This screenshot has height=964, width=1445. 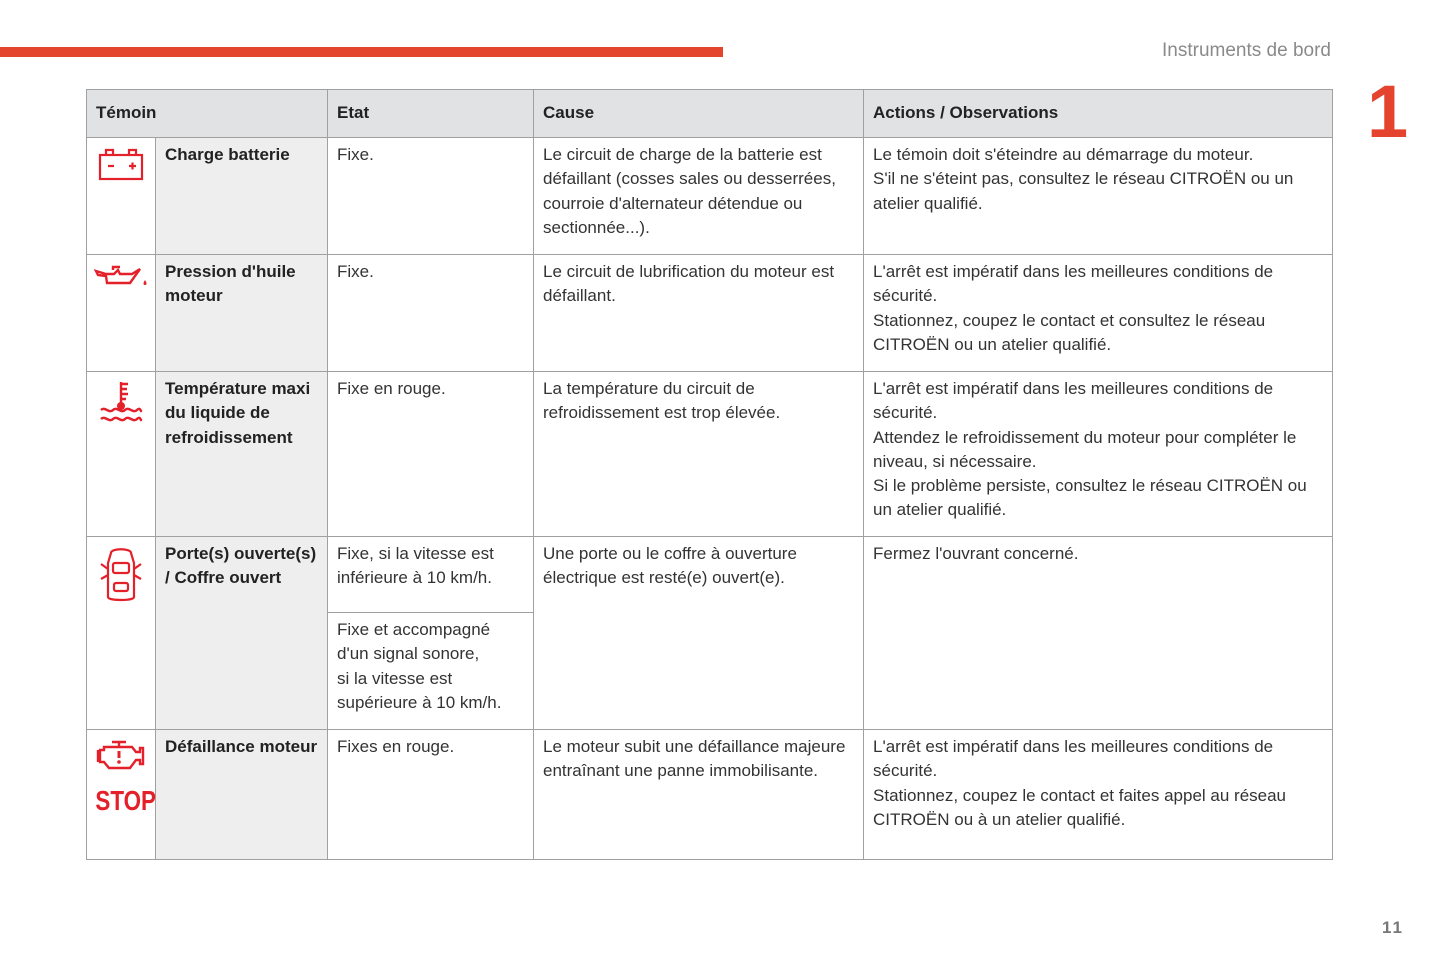 I want to click on row-name: Porte(s) ouverte(s) / Coffre ouvert, so click(x=241, y=633).